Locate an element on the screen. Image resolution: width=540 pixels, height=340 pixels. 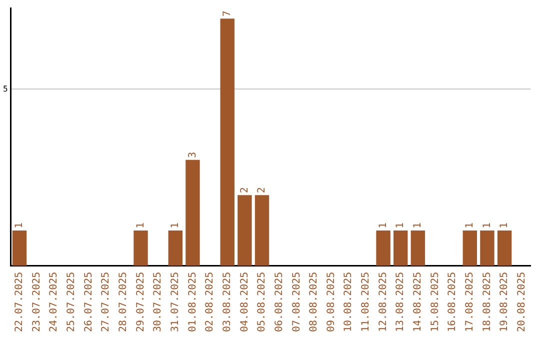
y-tick-label: 5 is located at coordinates (5, 89).